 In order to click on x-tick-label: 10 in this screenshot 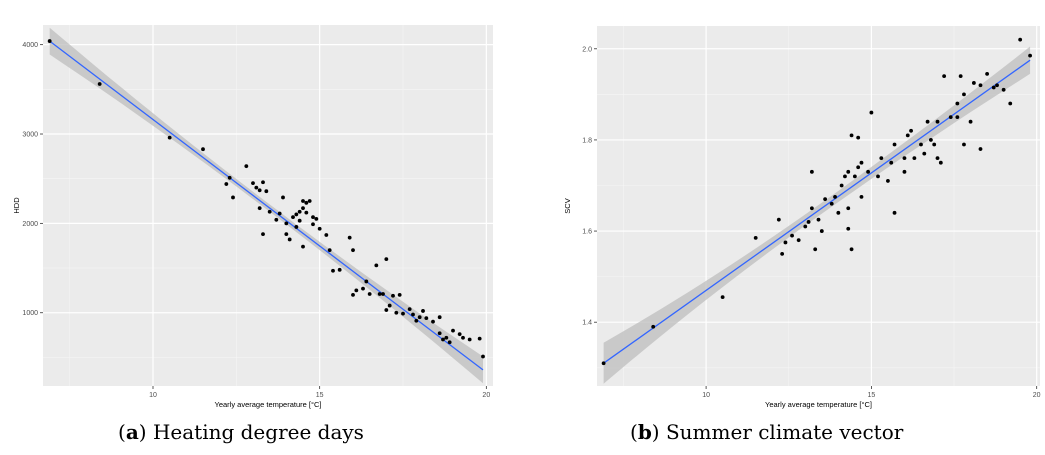, I will do `click(706, 395)`.